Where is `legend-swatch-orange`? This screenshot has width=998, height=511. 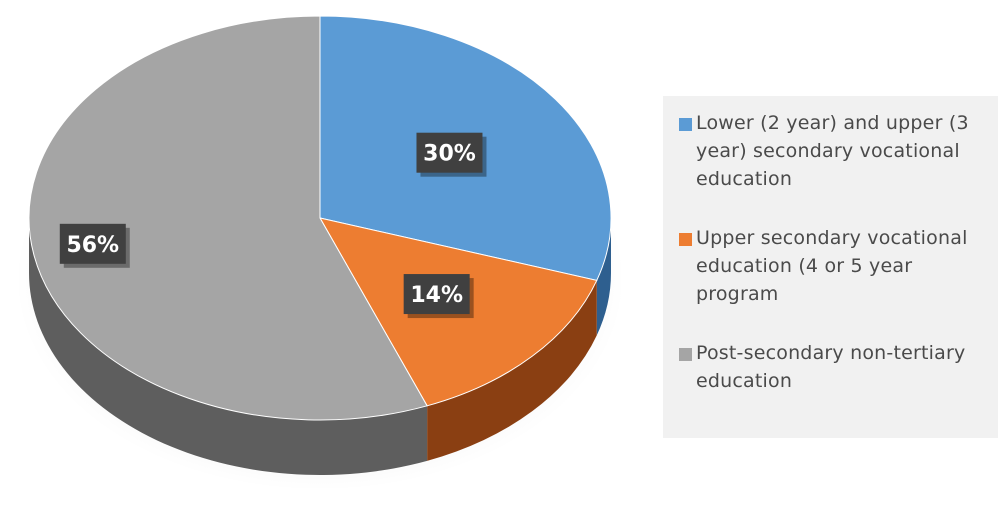
legend-swatch-orange is located at coordinates (685, 239).